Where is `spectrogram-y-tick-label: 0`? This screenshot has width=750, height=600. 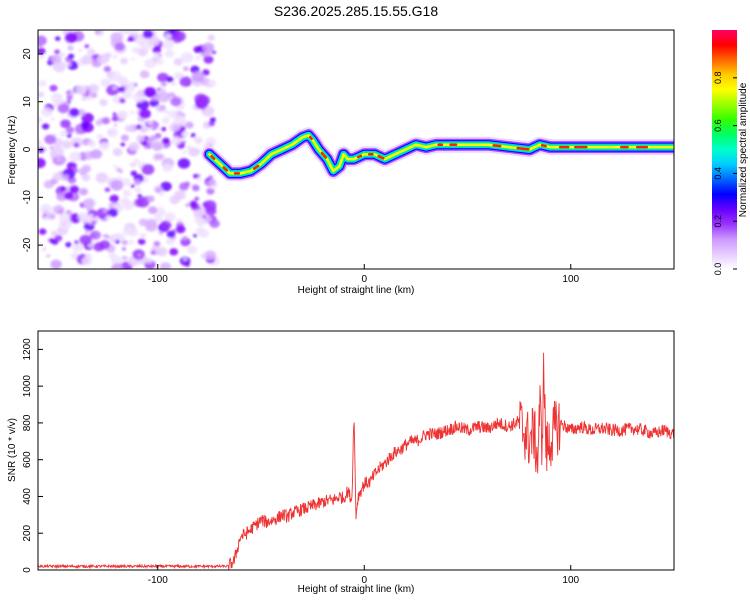 spectrogram-y-tick-label: 0 is located at coordinates (27, 149).